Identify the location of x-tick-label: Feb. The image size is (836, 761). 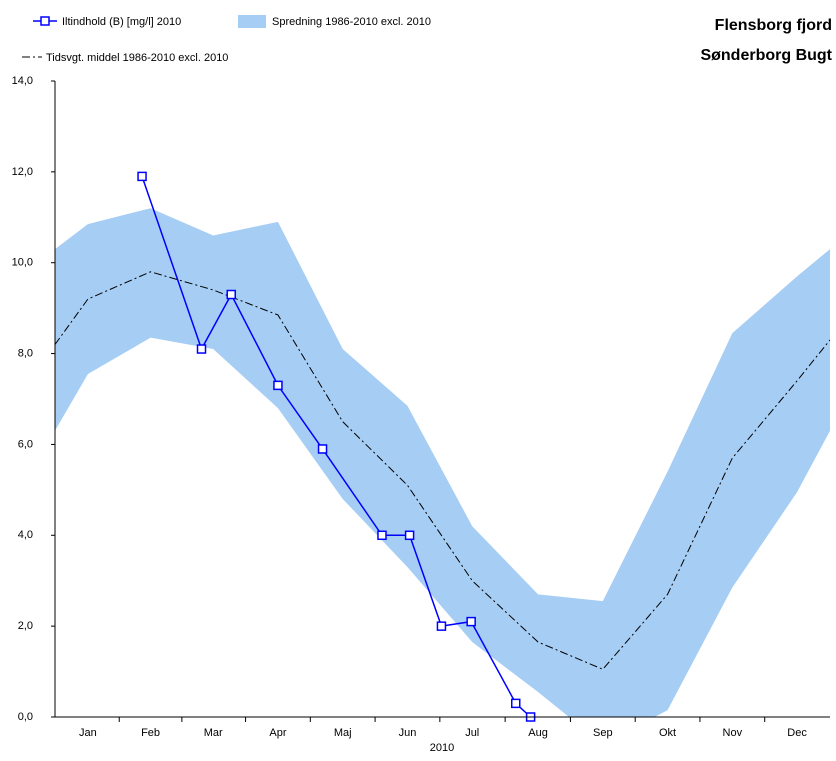
(150, 733).